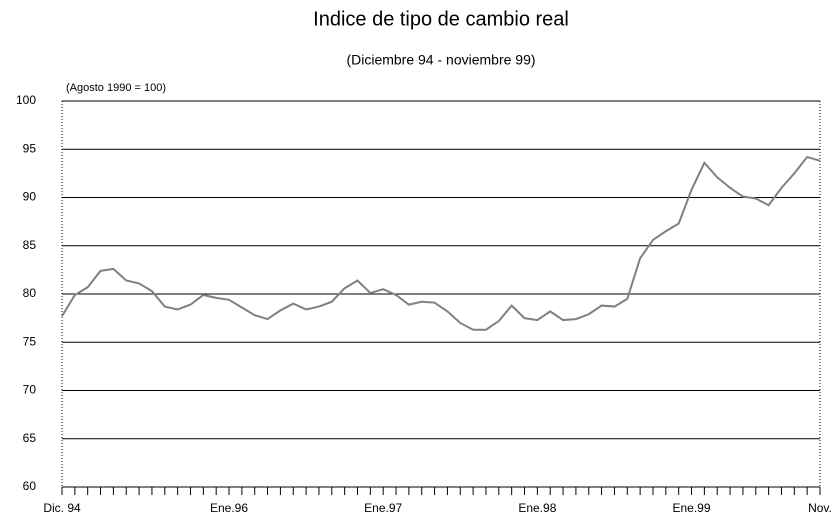 The width and height of the screenshot is (834, 521). Describe the element at coordinates (441, 19) in the screenshot. I see `chart-title: Indice de tipo de cambio real` at that location.